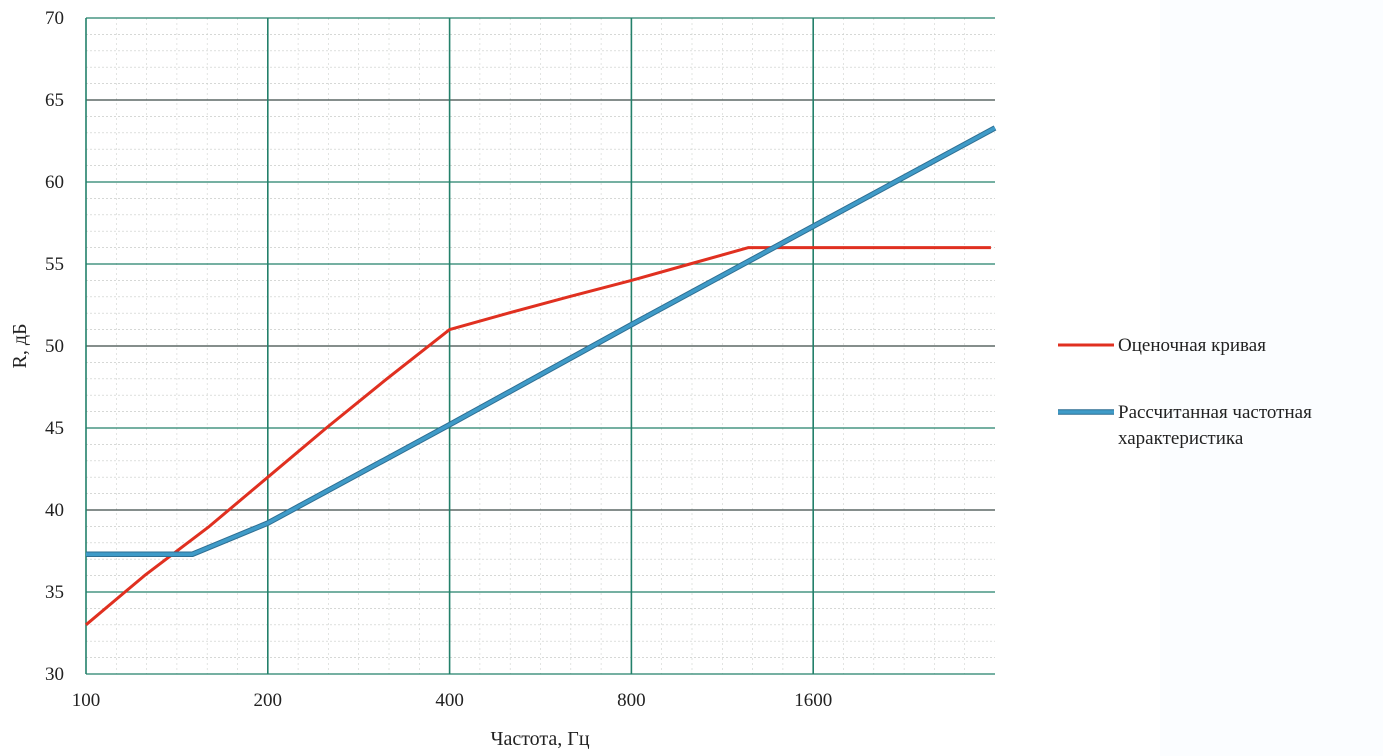 The height and width of the screenshot is (756, 1383). I want to click on y-tick-label-70: 70, so click(54, 18).